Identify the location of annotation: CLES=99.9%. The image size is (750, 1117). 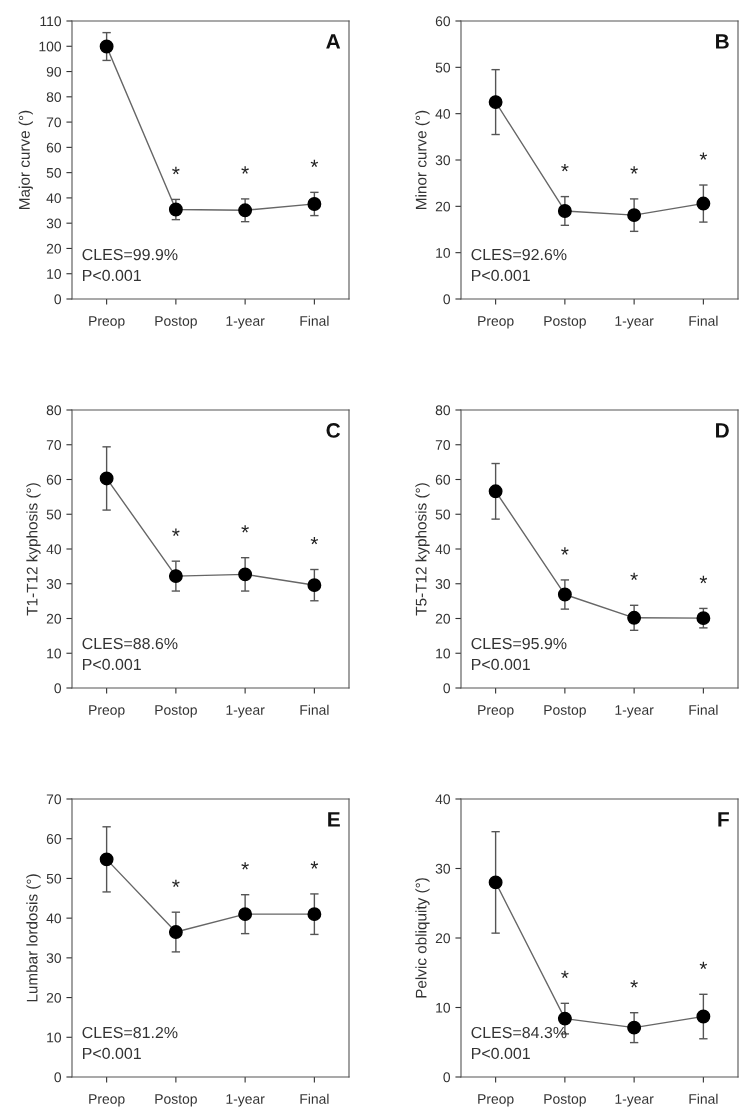
(130, 254).